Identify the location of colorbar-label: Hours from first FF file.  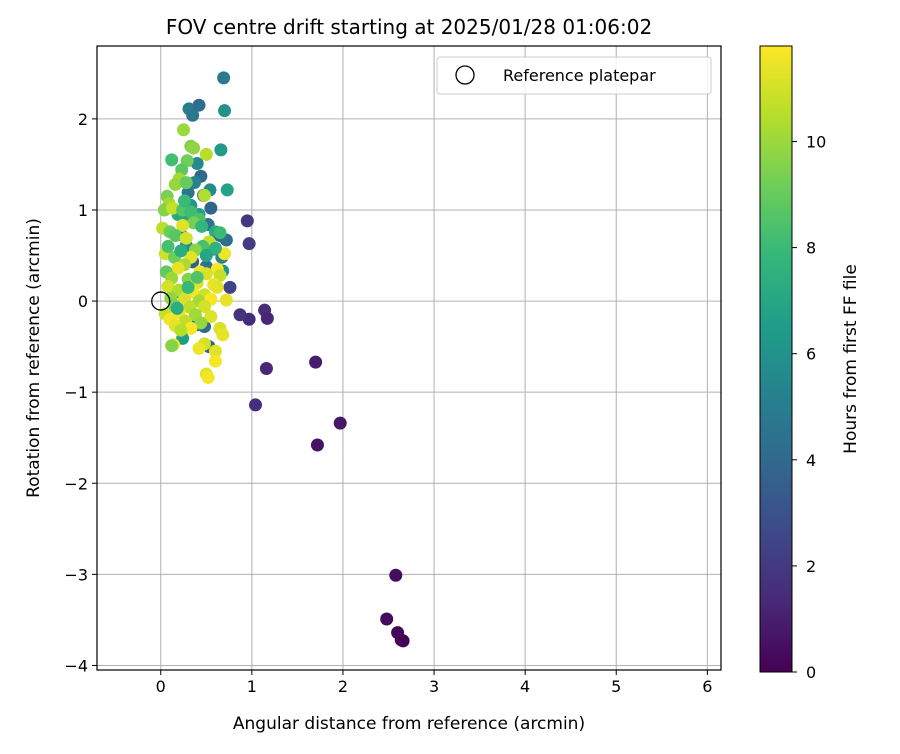
(851, 359).